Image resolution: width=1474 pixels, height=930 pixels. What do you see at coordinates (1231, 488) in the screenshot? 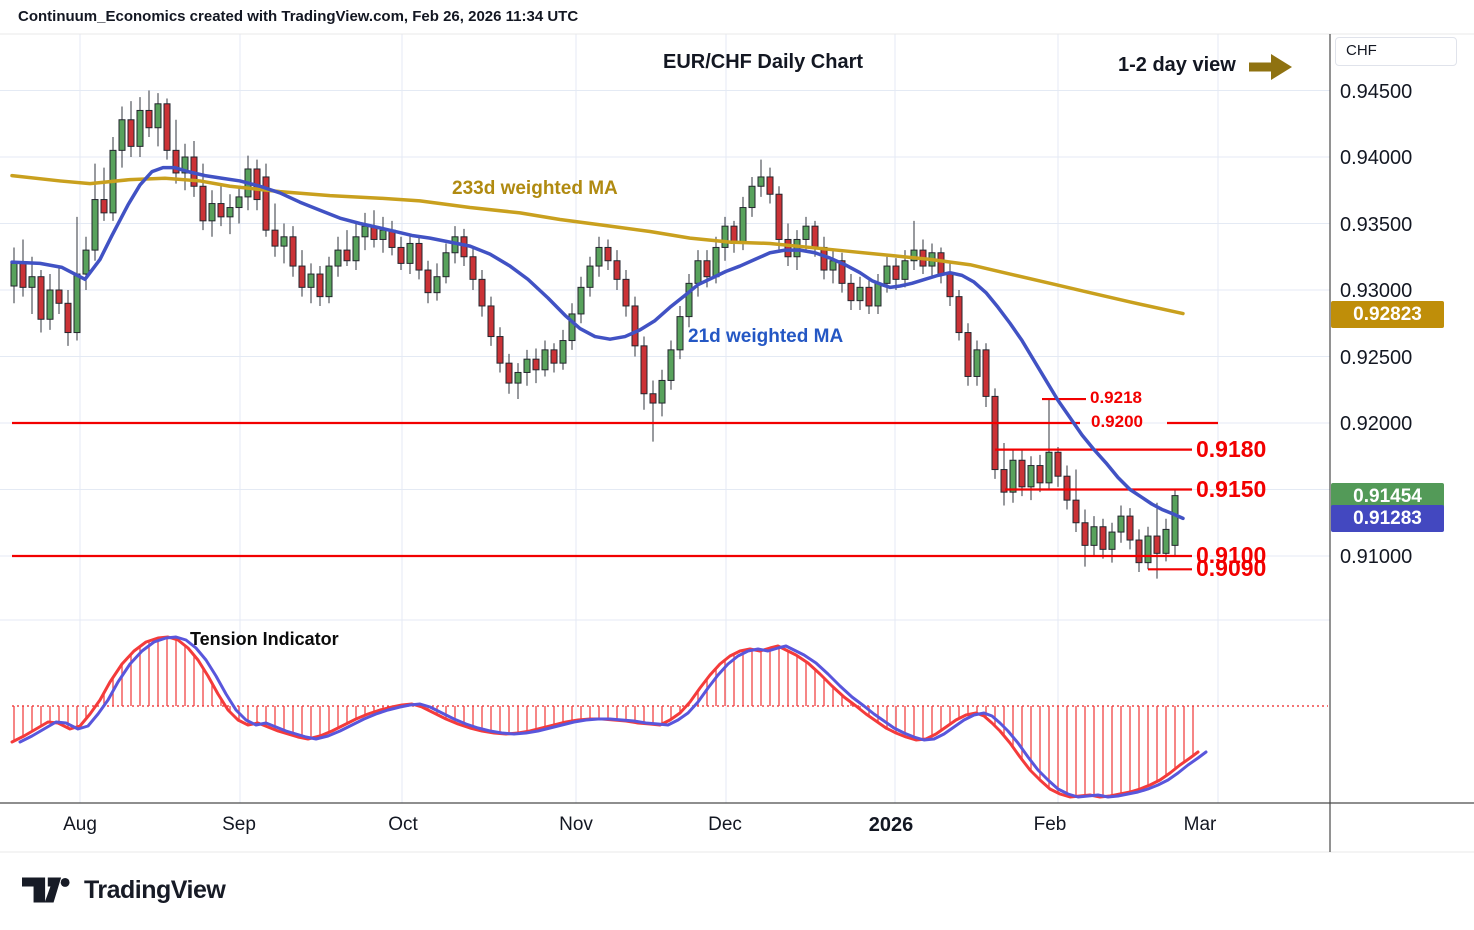
I see `level-label-0.9150: 0.9150` at bounding box center [1231, 488].